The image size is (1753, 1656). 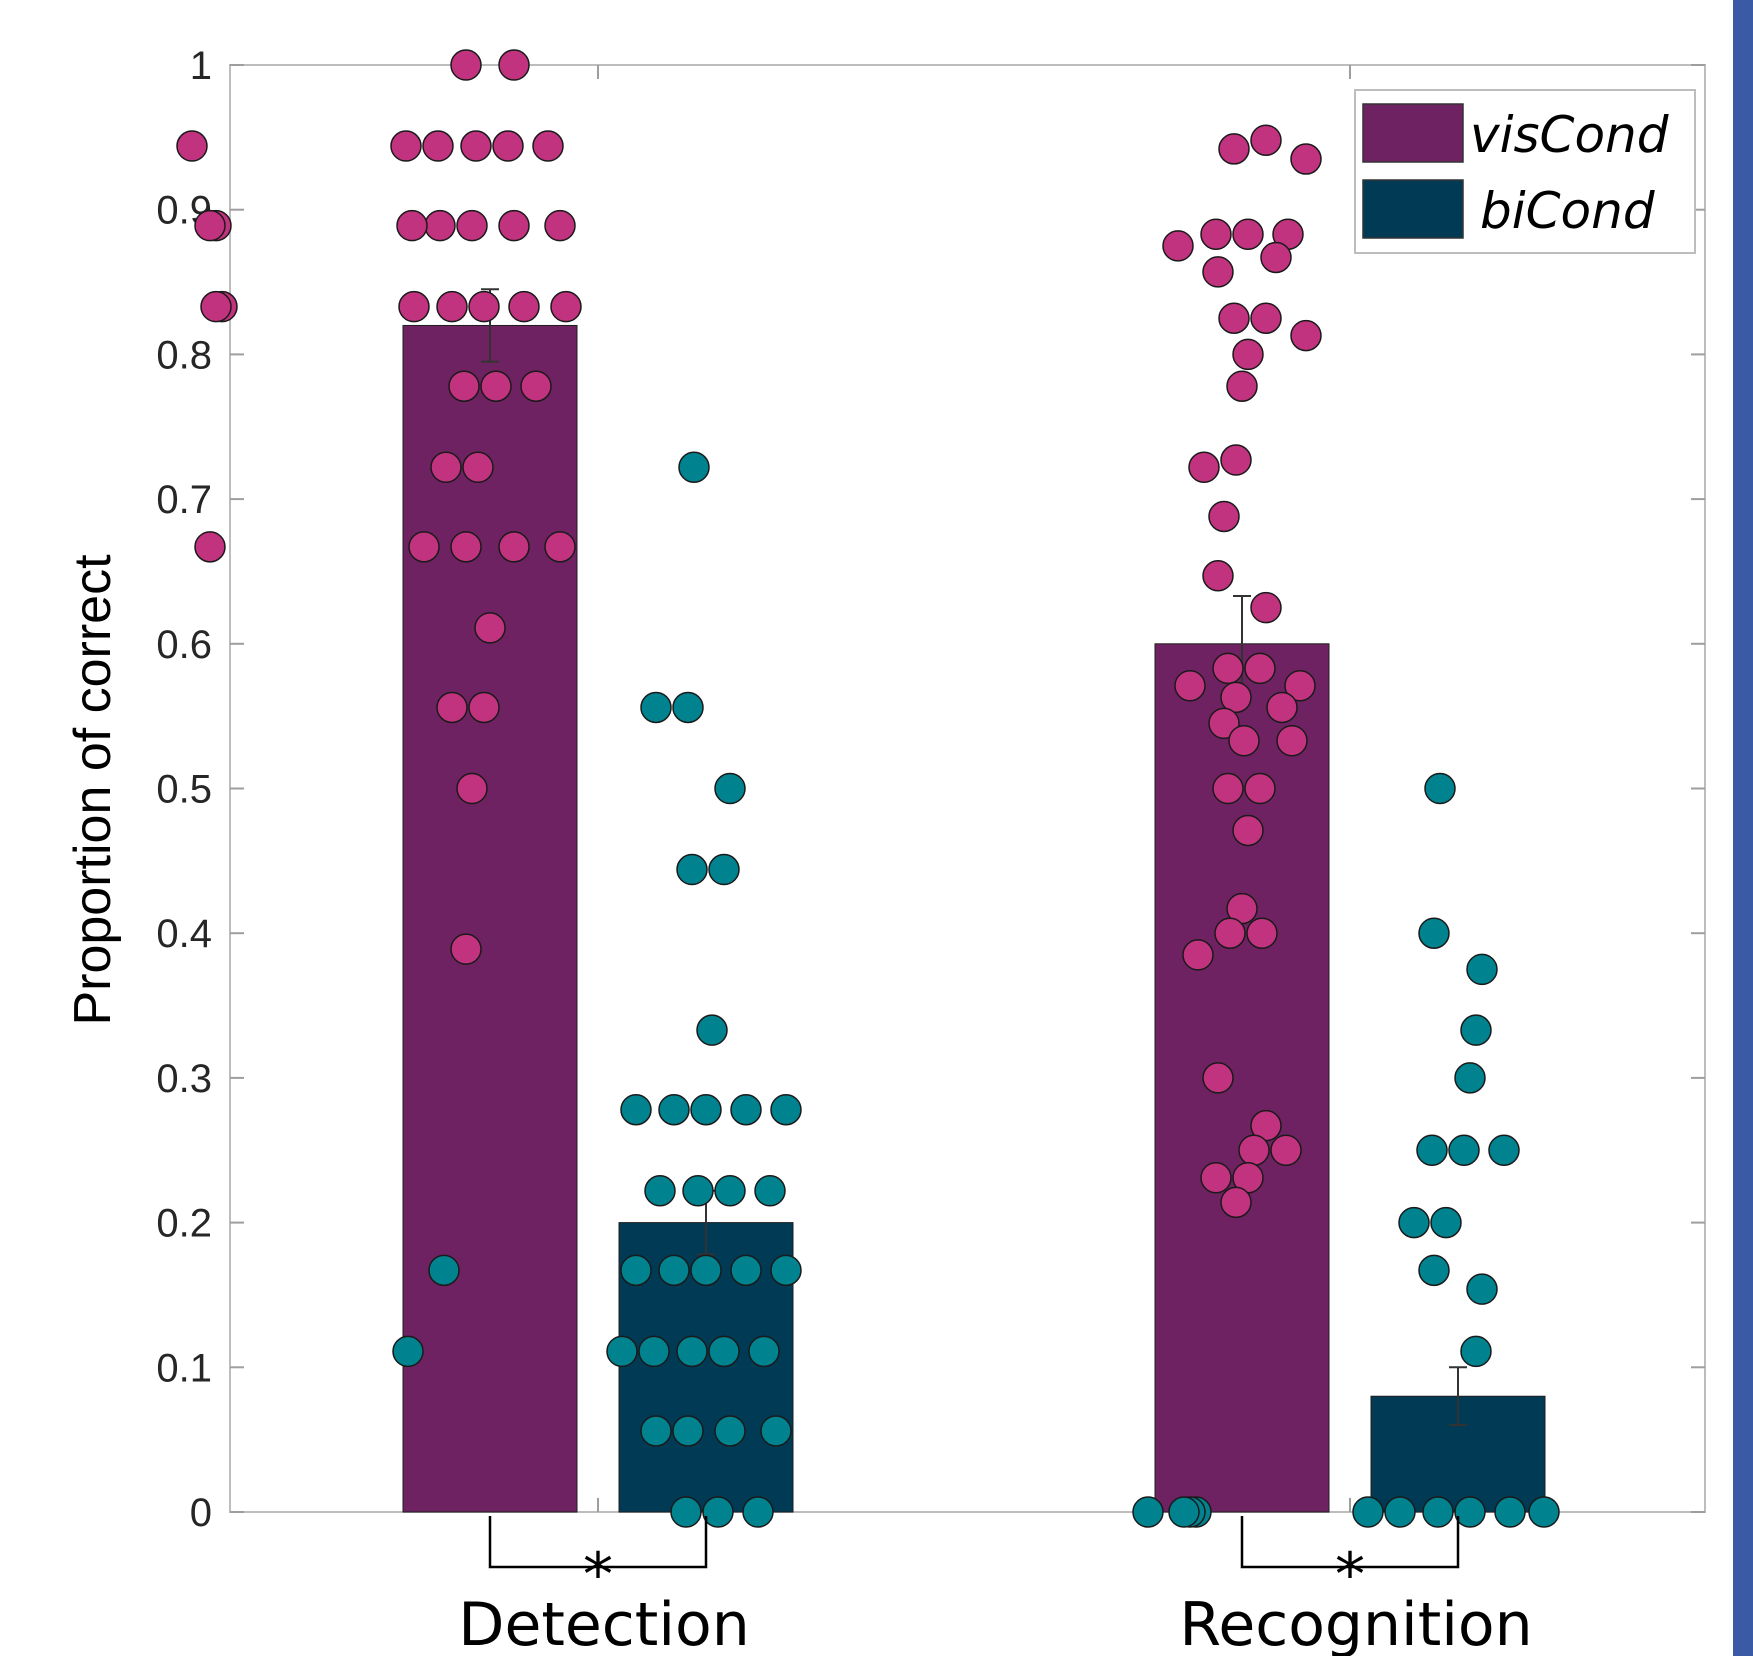 I want to click on significance-bracket, so click(x=1350, y=1542).